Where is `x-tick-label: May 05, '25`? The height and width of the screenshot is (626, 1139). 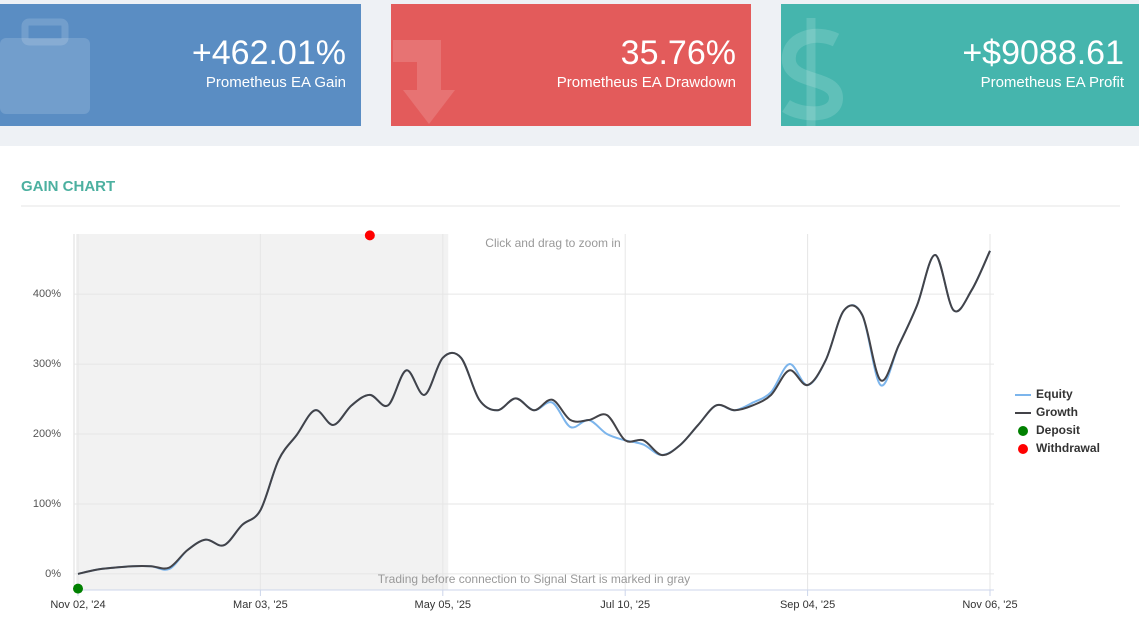
x-tick-label: May 05, '25 is located at coordinates (443, 605).